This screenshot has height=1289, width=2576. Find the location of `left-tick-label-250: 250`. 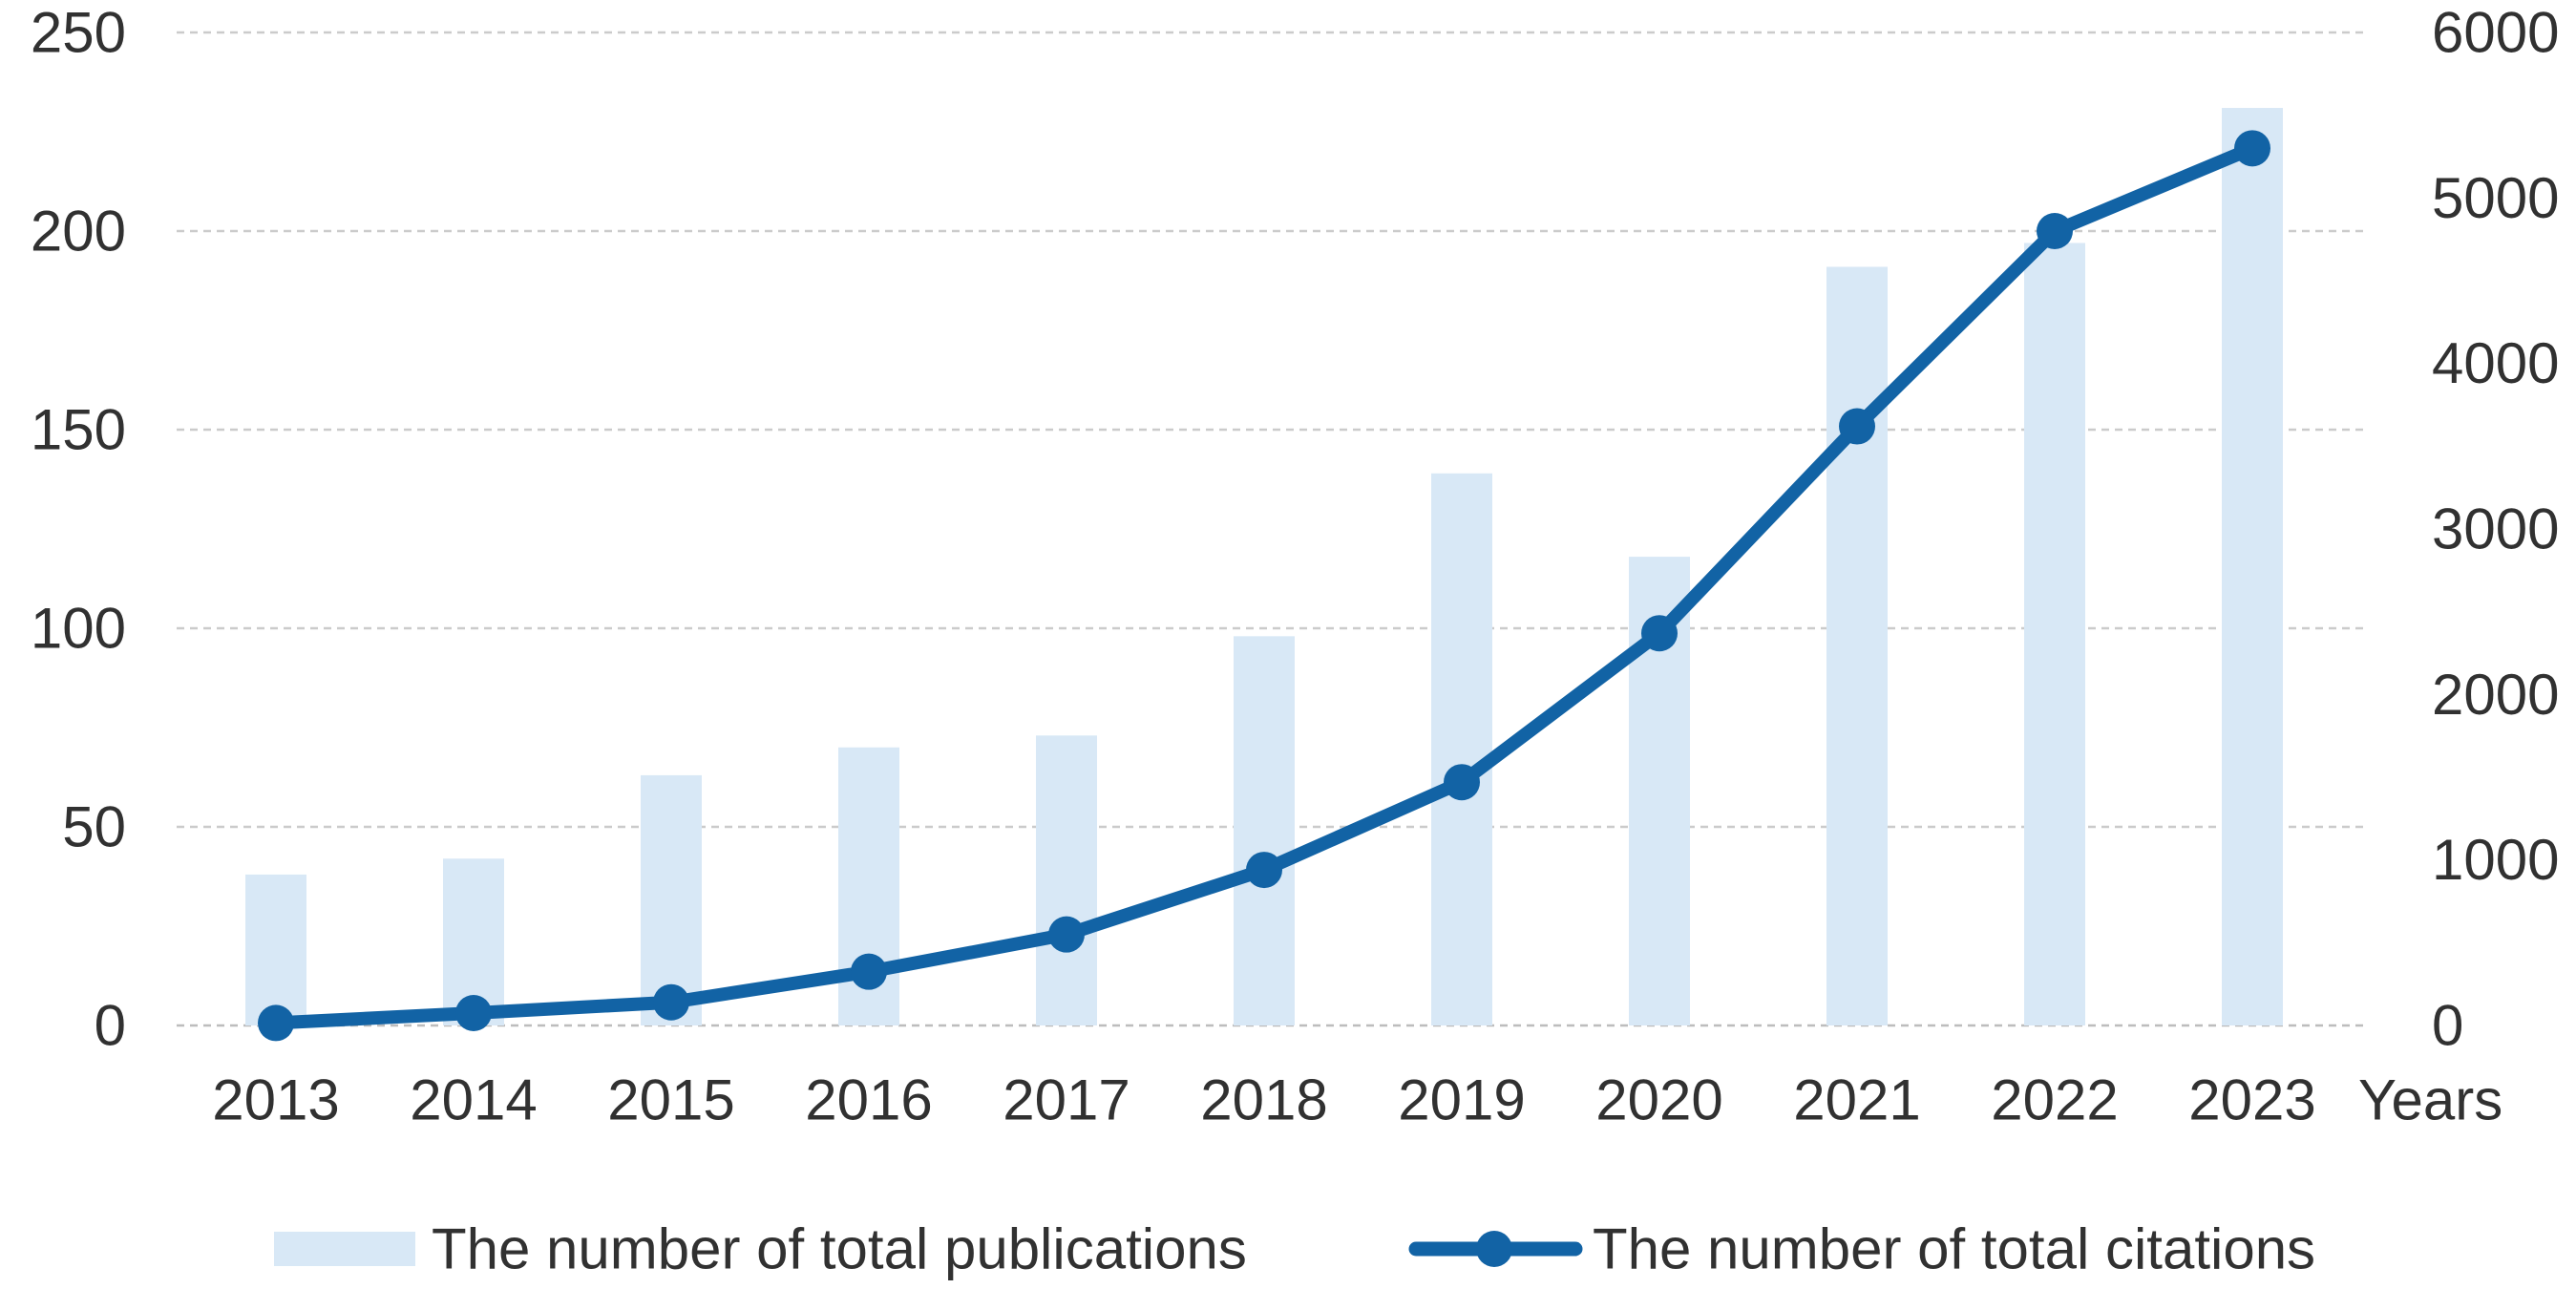

left-tick-label-250: 250 is located at coordinates (78, 33).